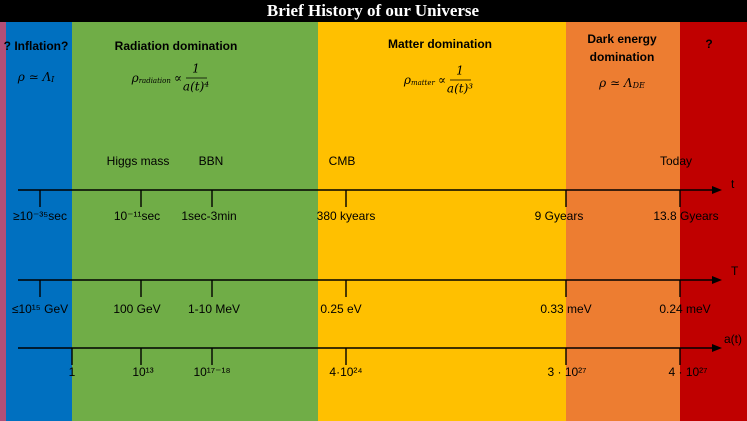 Image resolution: width=747 pixels, height=421 pixels. What do you see at coordinates (460, 89) in the screenshot?
I see `denominator: a(t)³` at bounding box center [460, 89].